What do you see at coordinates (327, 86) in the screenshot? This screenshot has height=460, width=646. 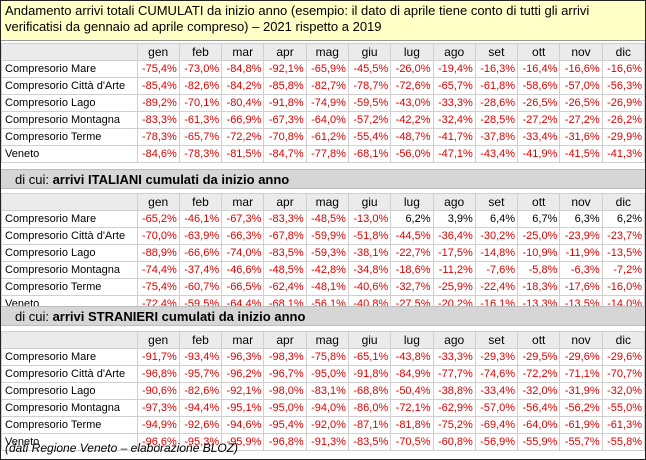 I see `value-cell: -82,7%` at bounding box center [327, 86].